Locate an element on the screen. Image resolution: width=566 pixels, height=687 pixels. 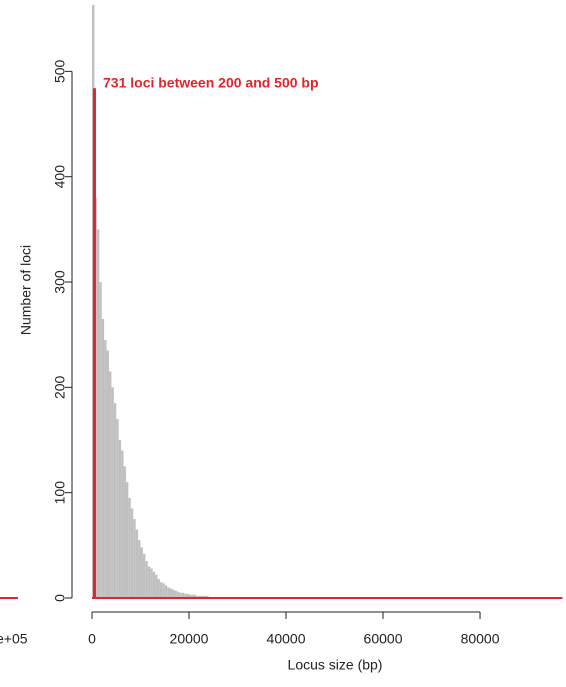
y-tick-label: 400 is located at coordinates (60, 177).